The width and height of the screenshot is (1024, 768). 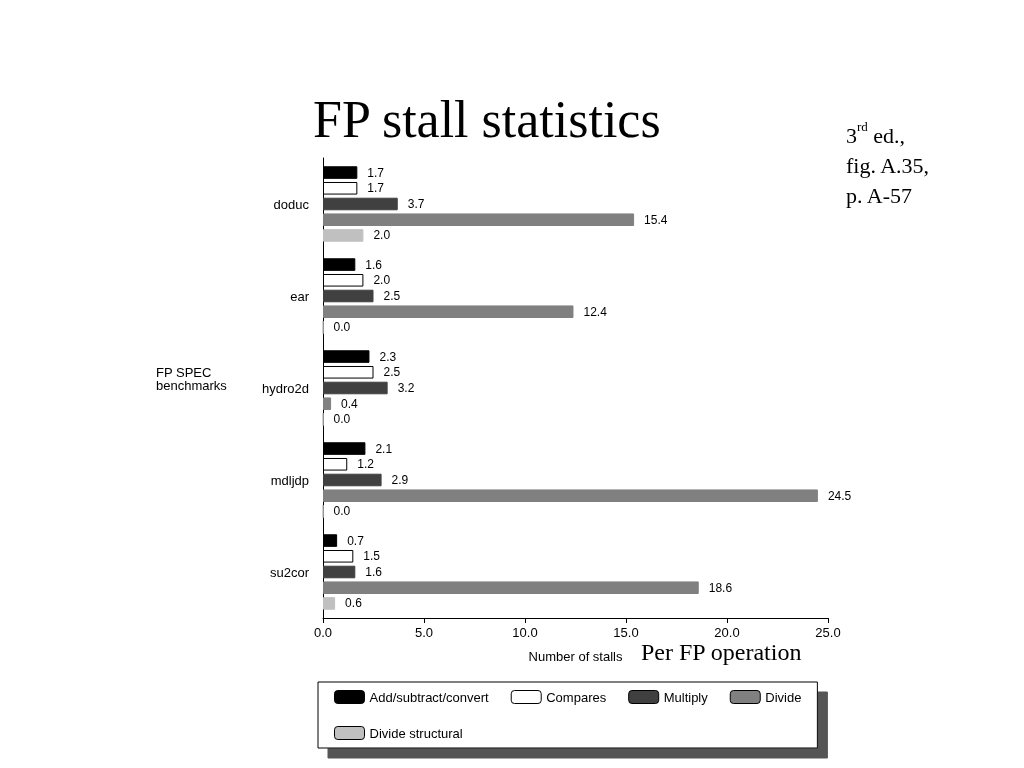 I want to click on x-axis-title: Number of stalls, so click(x=575, y=656).